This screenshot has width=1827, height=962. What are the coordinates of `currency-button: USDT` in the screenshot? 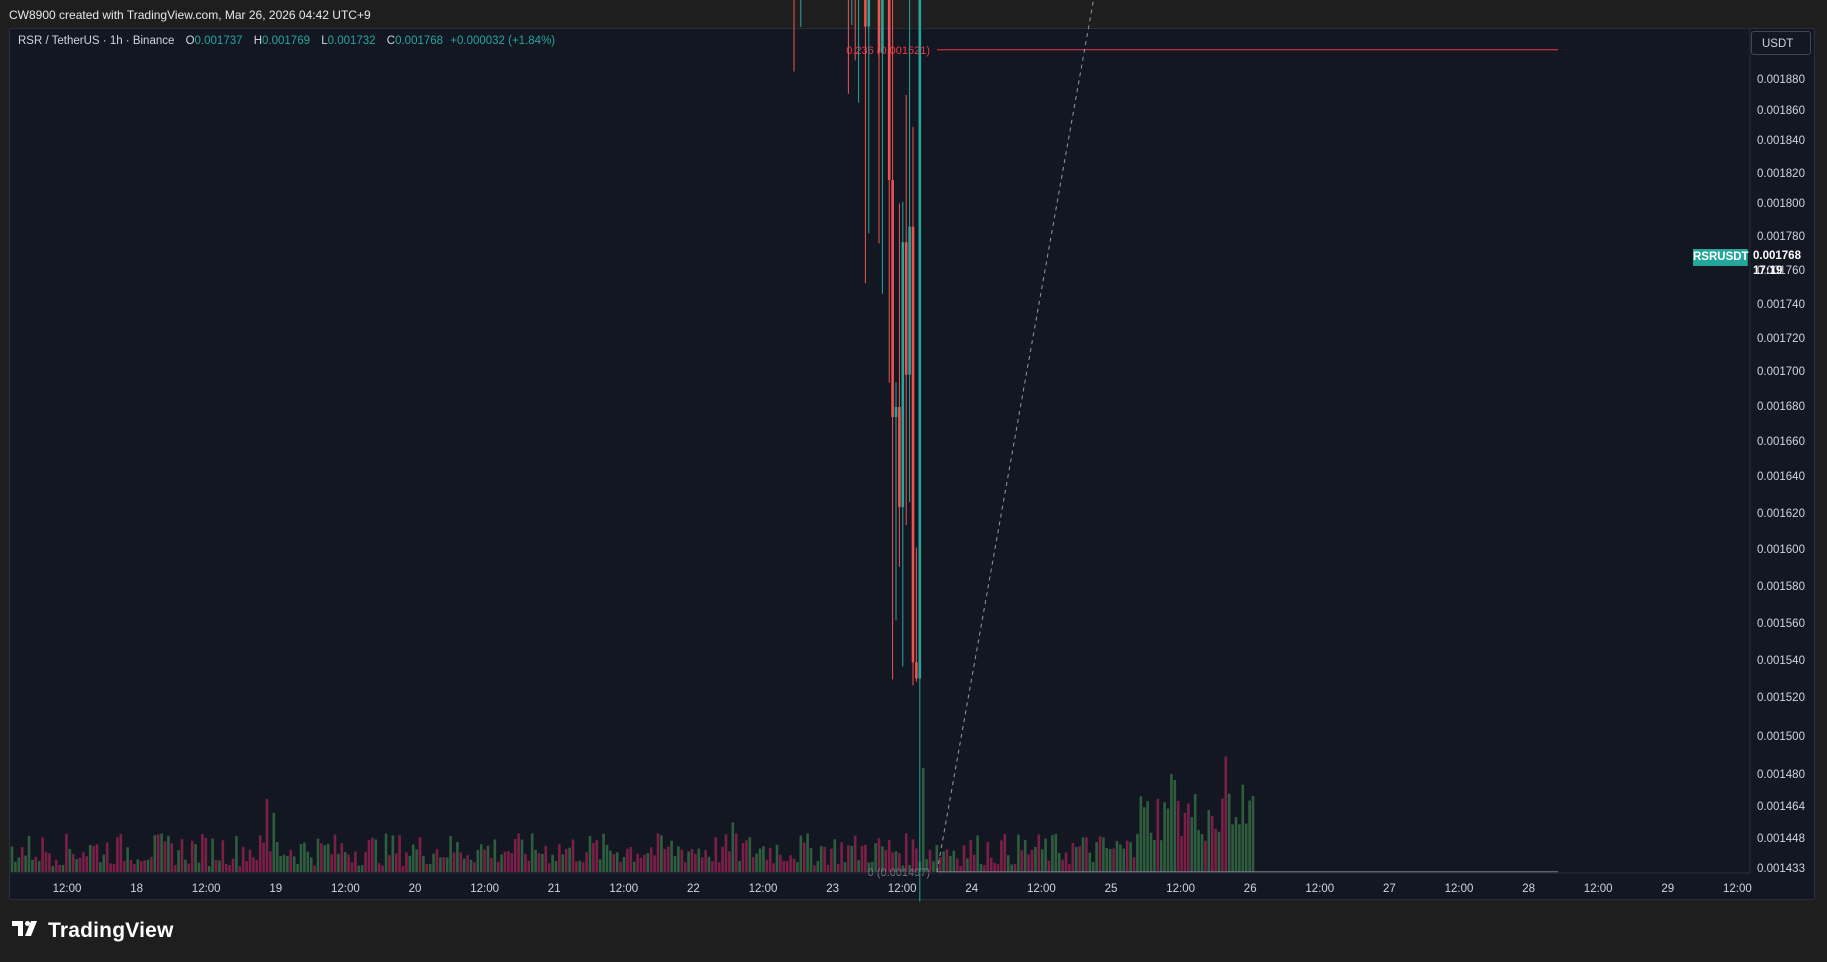 It's located at (1781, 43).